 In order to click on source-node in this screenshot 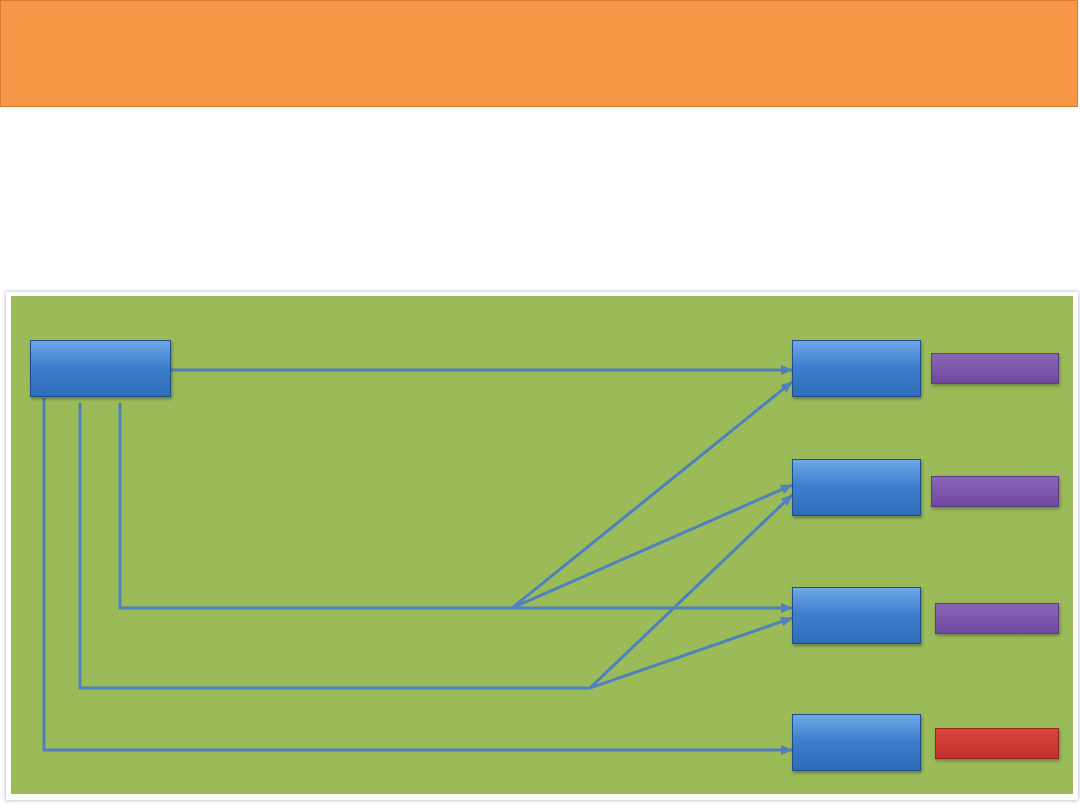, I will do `click(100, 368)`.